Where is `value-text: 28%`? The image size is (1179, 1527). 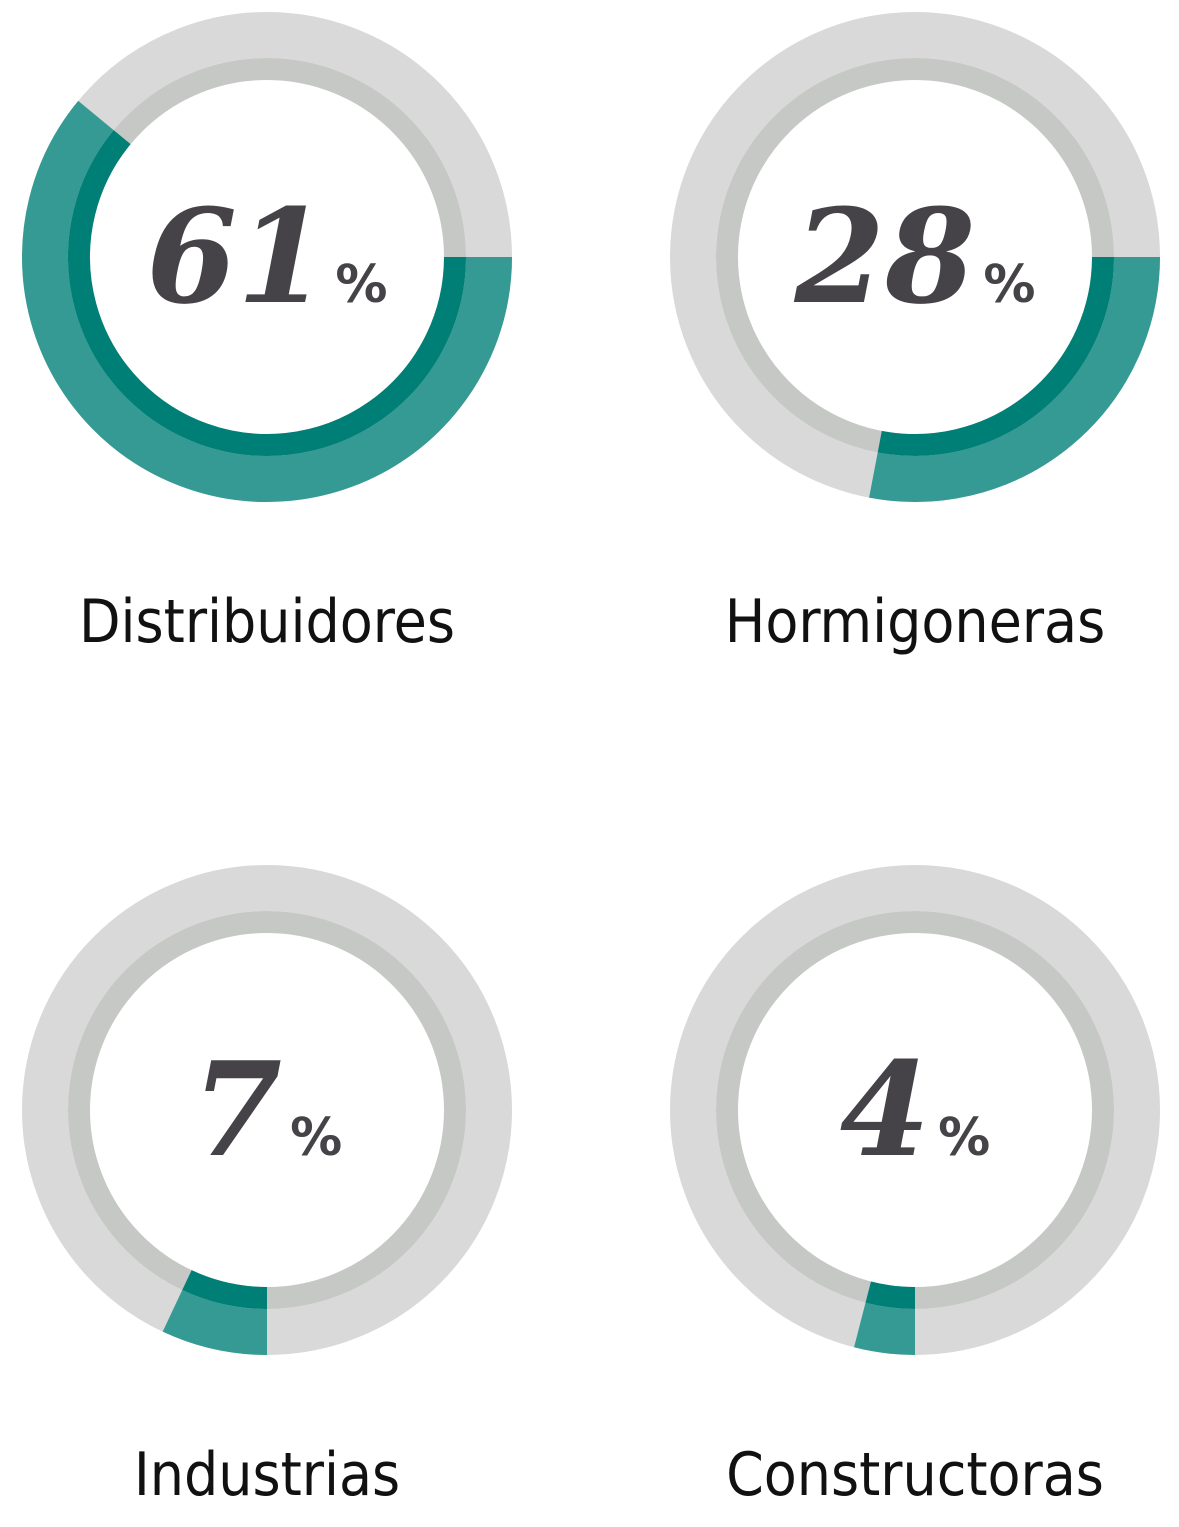 value-text: 28% is located at coordinates (914, 256).